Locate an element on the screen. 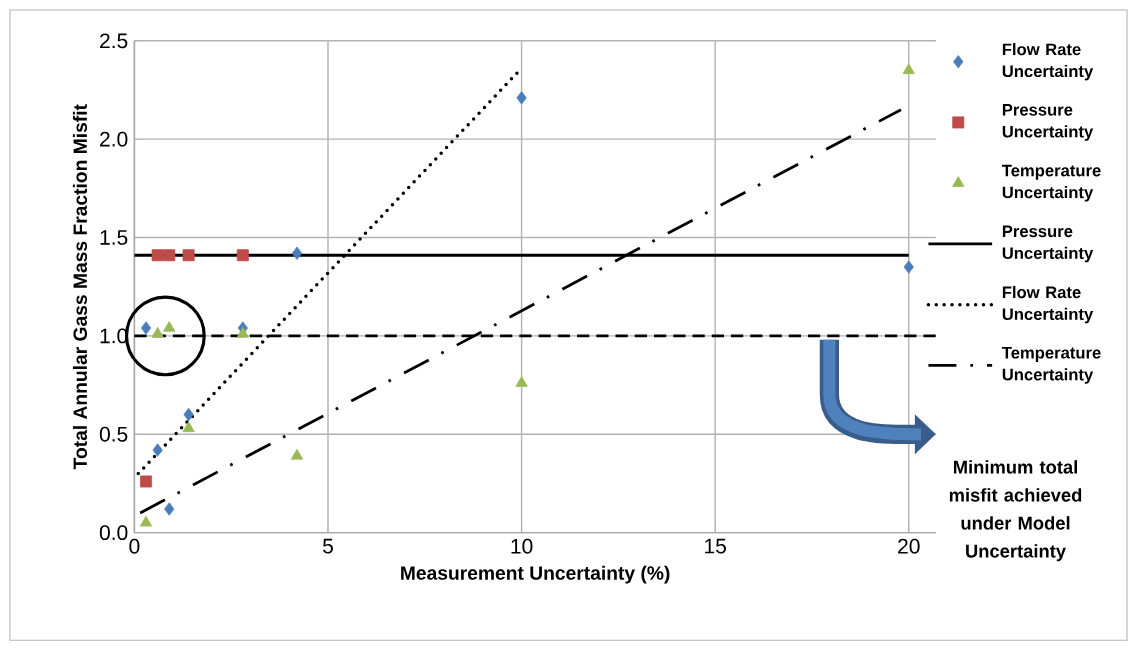 This screenshot has width=1142, height=650. x-tick-label: 10 is located at coordinates (522, 546).